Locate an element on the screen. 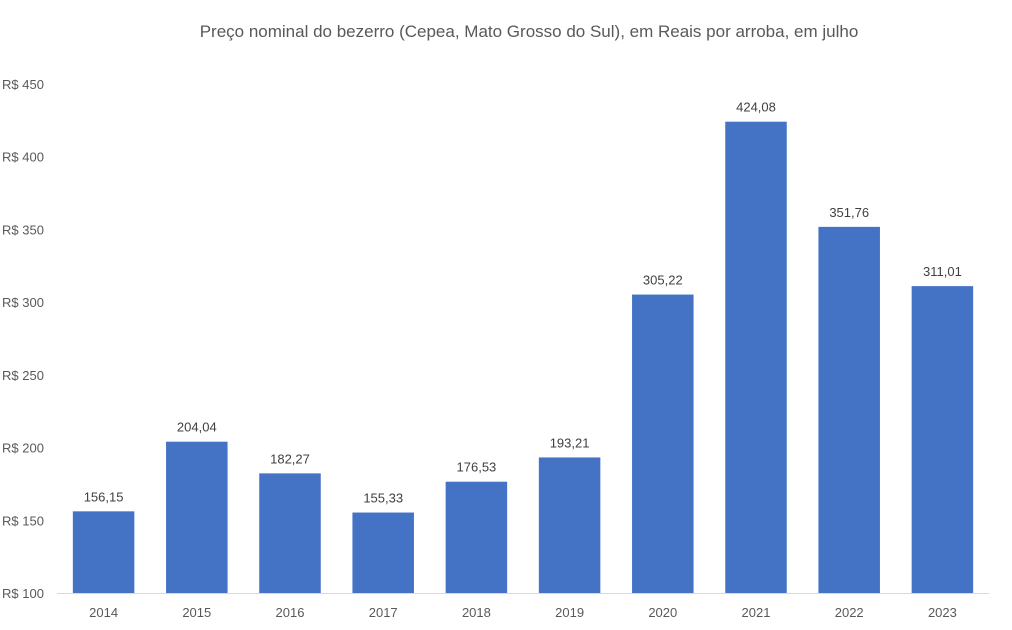  x-tick-label: 2023 is located at coordinates (942, 612).